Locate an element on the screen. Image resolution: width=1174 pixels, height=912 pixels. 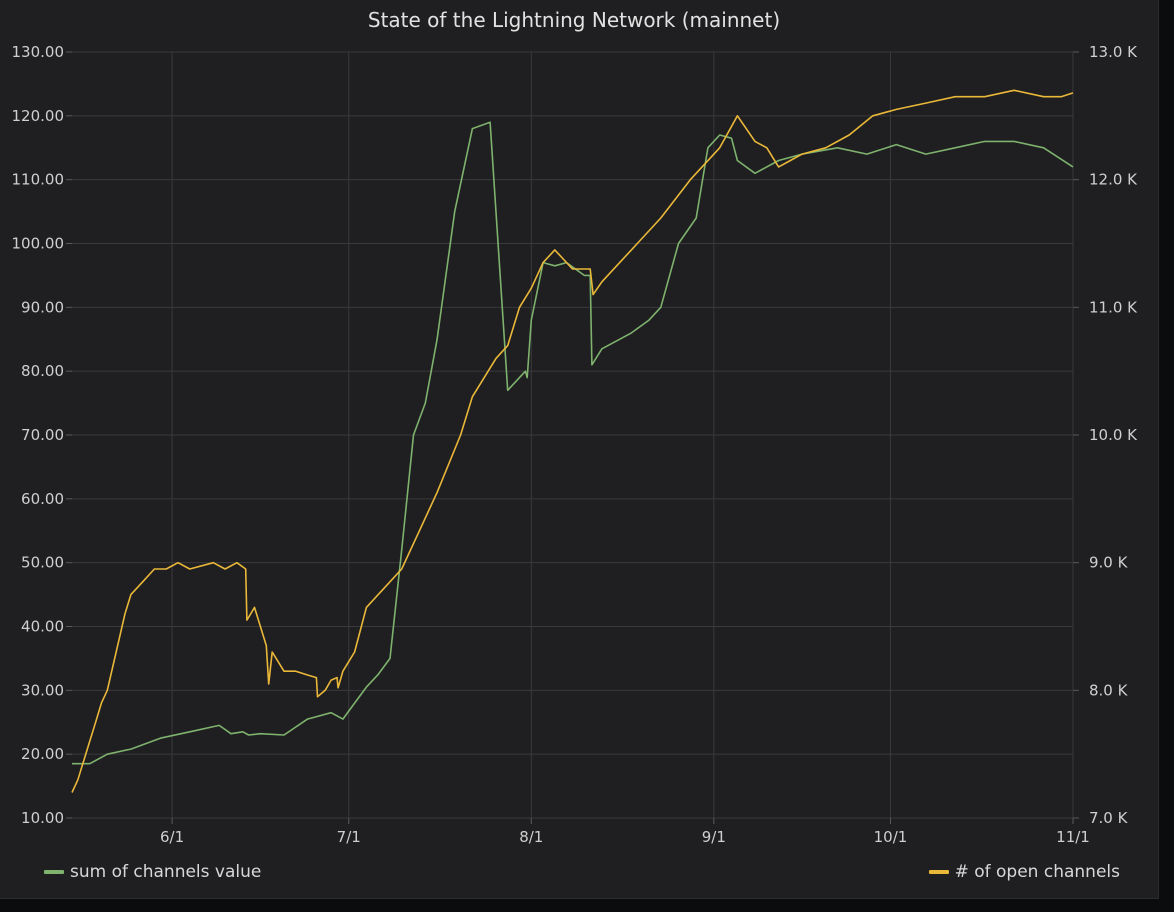
left-axis-tick-label: 120.00 is located at coordinates (38, 116).